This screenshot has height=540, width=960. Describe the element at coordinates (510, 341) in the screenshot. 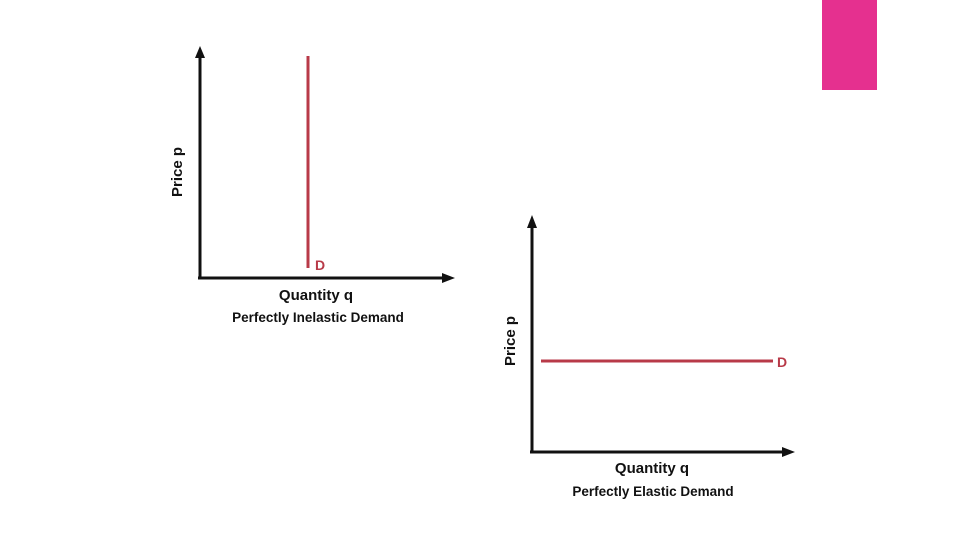

I see `elastic-y-axis-label: Price p` at that location.